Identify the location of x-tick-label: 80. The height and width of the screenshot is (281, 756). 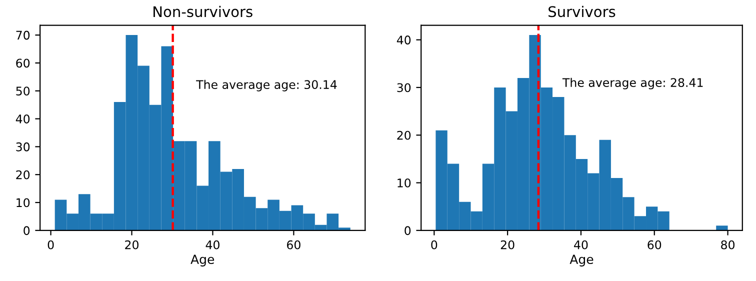
(728, 245).